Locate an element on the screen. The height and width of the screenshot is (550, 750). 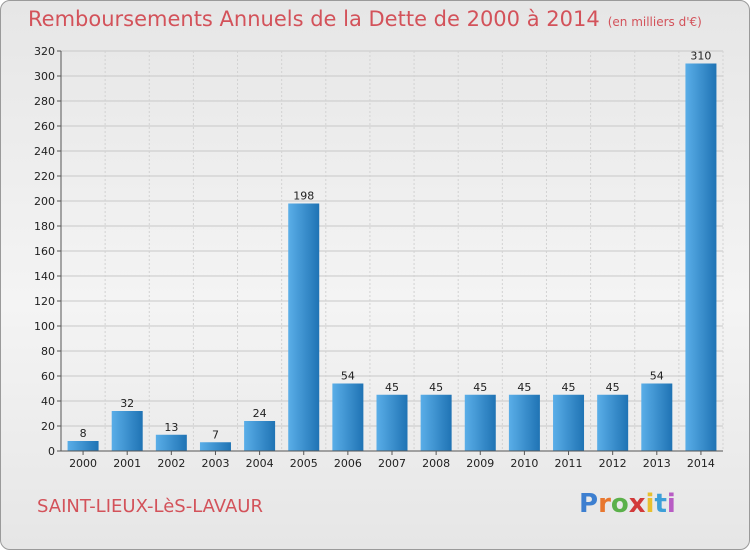
y-tick-label: 100 is located at coordinates (44, 326).